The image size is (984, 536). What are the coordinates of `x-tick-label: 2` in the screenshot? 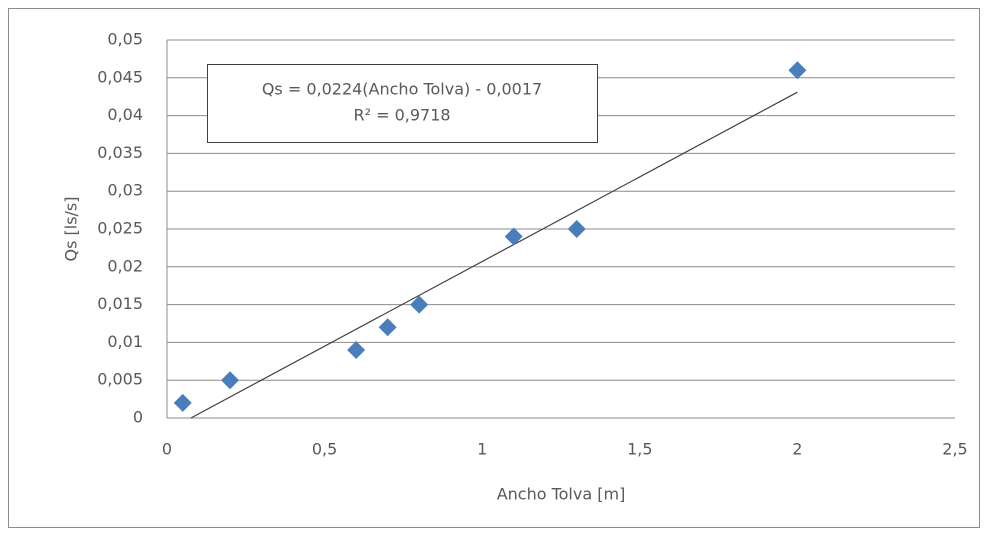 It's located at (797, 449).